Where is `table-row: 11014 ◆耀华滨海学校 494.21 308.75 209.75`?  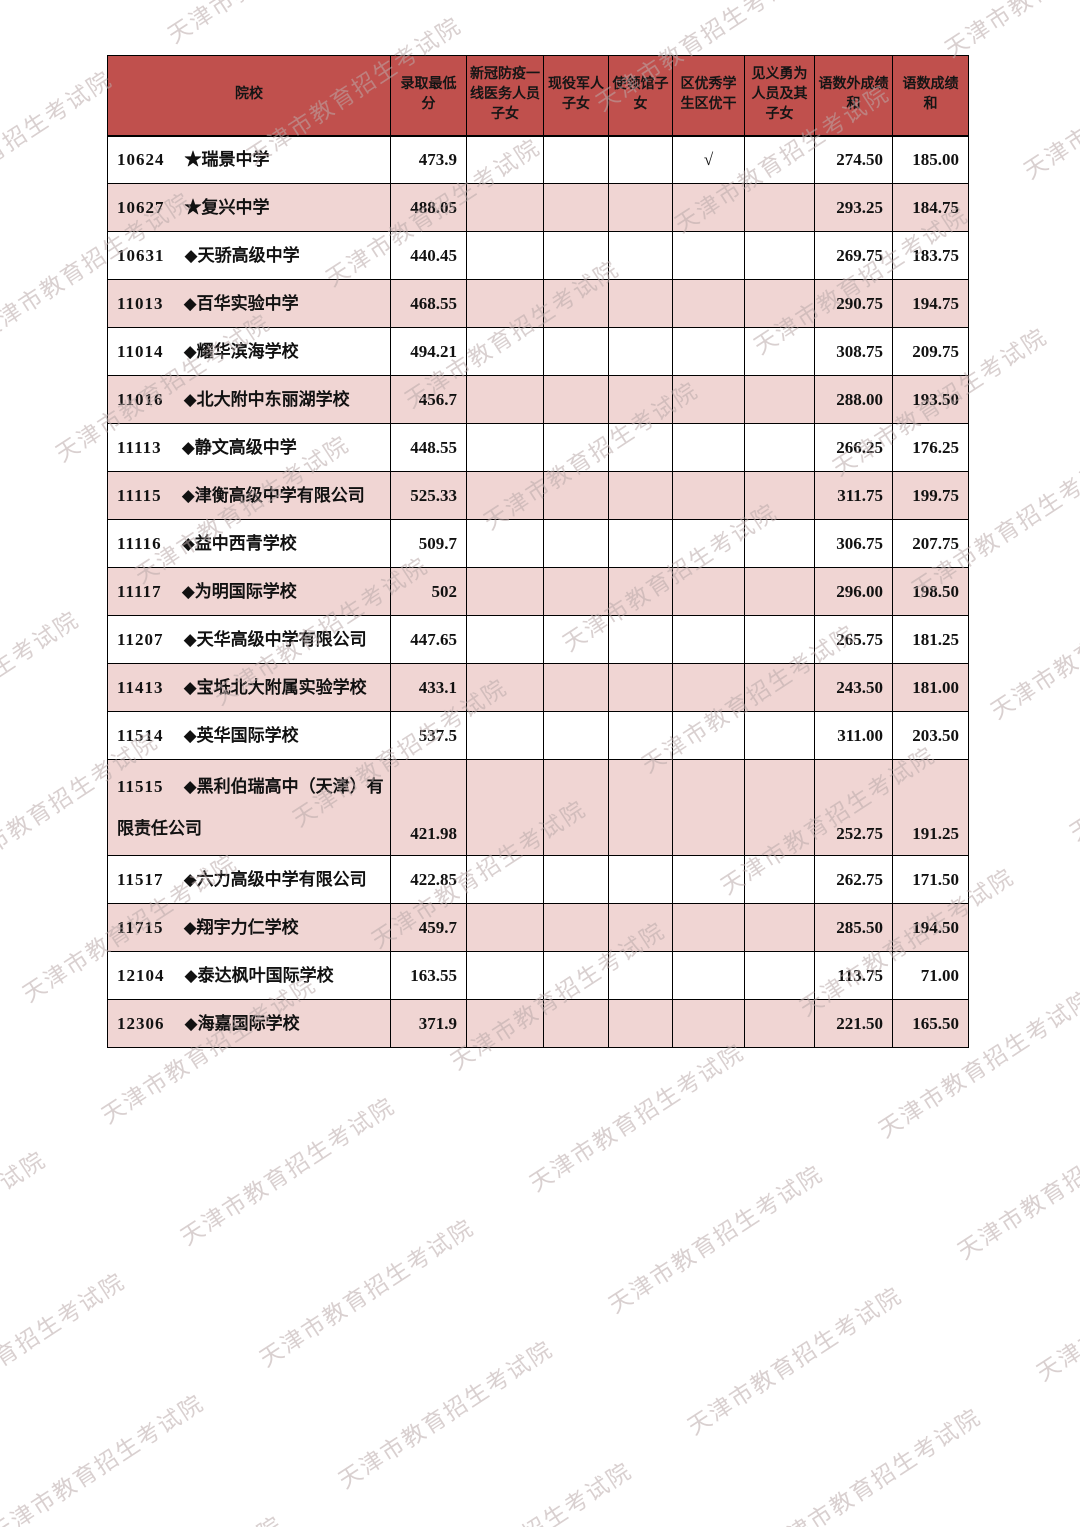
table-row: 11014 ◆耀华滨海学校 494.21 308.75 209.75 is located at coordinates (538, 351).